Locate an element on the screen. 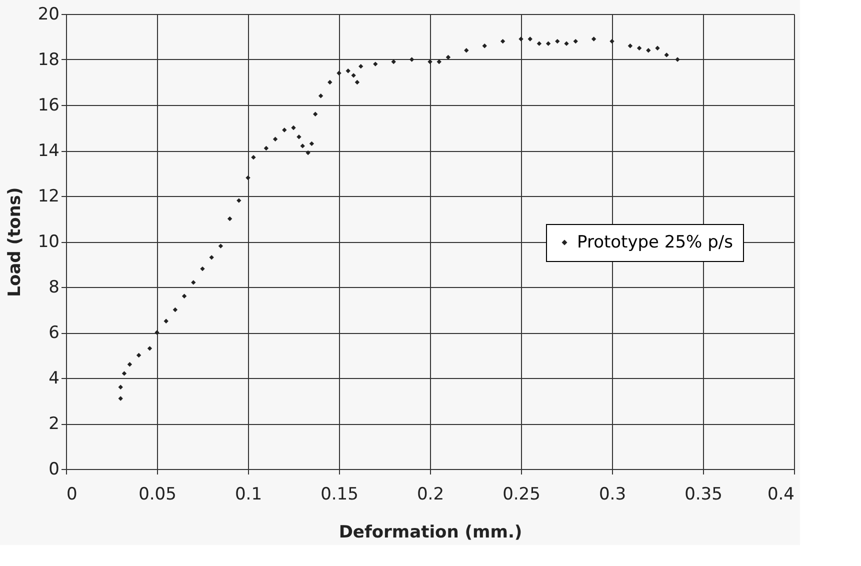 The width and height of the screenshot is (861, 566). x-tick-label: 0 is located at coordinates (72, 494).